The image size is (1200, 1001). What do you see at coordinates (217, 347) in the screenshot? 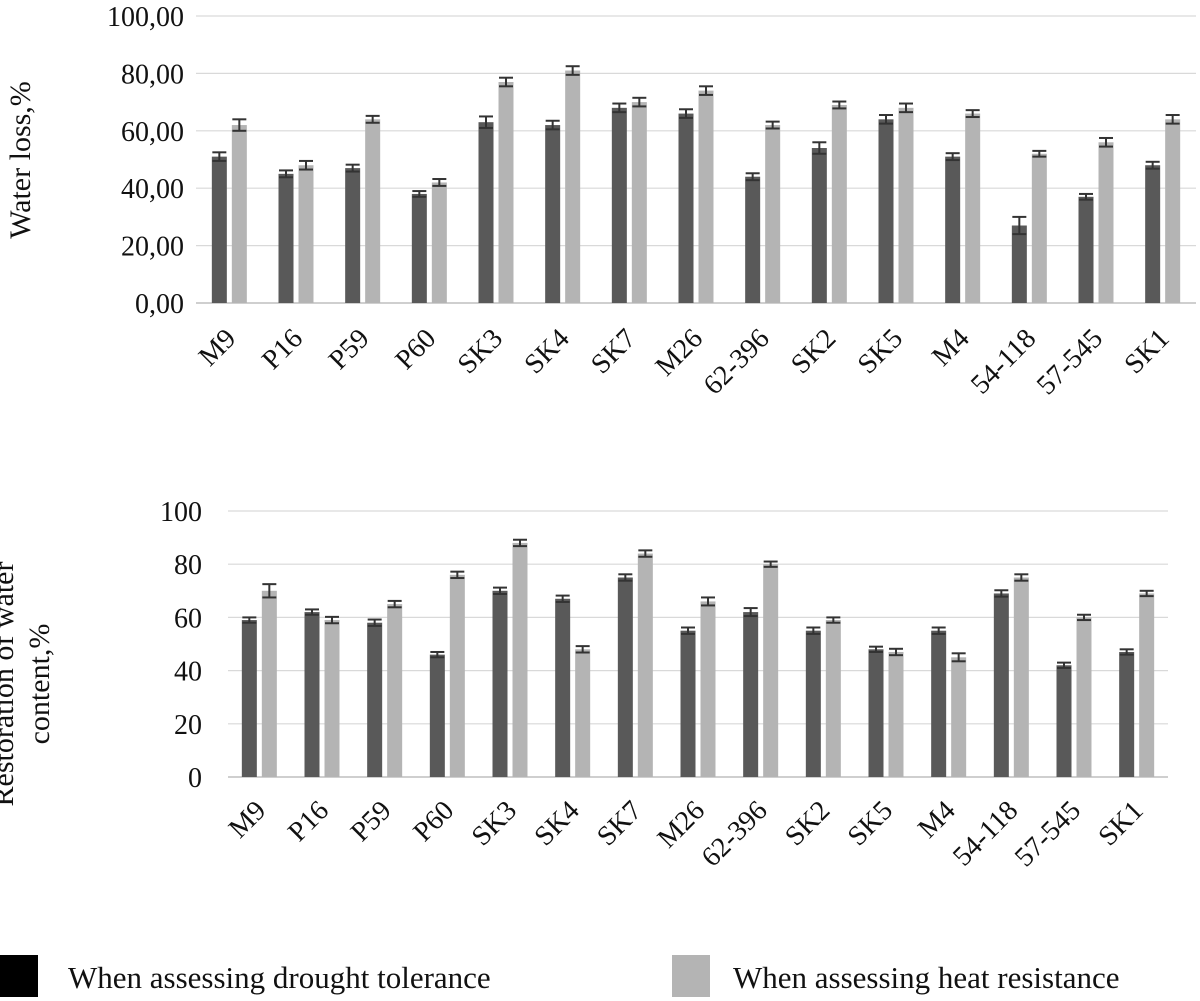
I see `category-label: M9` at bounding box center [217, 347].